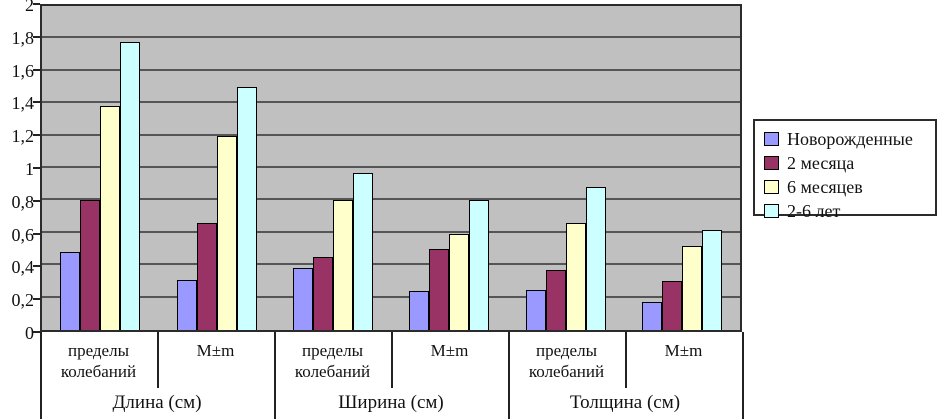 The width and height of the screenshot is (938, 419). I want to click on legend-item: 2-6 лет, so click(849, 211).